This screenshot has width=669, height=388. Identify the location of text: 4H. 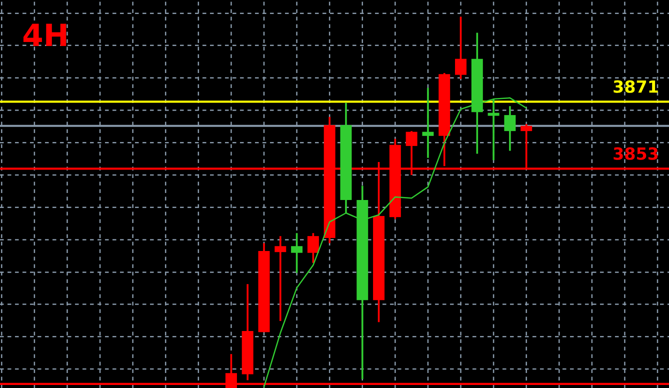
(44, 35).